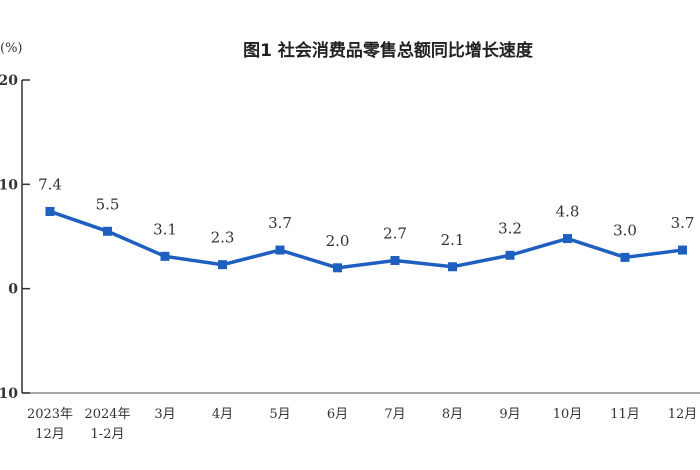  What do you see at coordinates (337, 414) in the screenshot?
I see `x-tick-label: 6月` at bounding box center [337, 414].